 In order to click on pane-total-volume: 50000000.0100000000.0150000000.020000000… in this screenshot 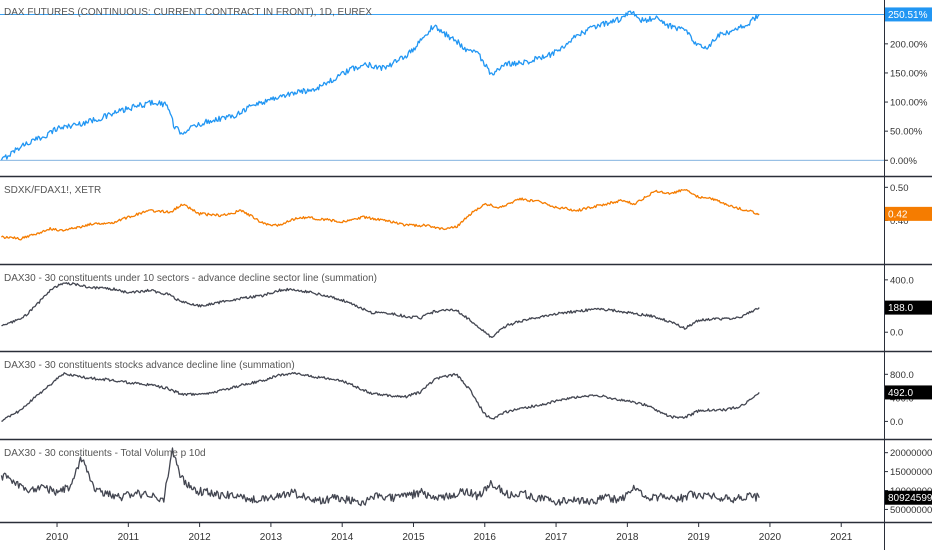, I will do `click(466, 481)`.